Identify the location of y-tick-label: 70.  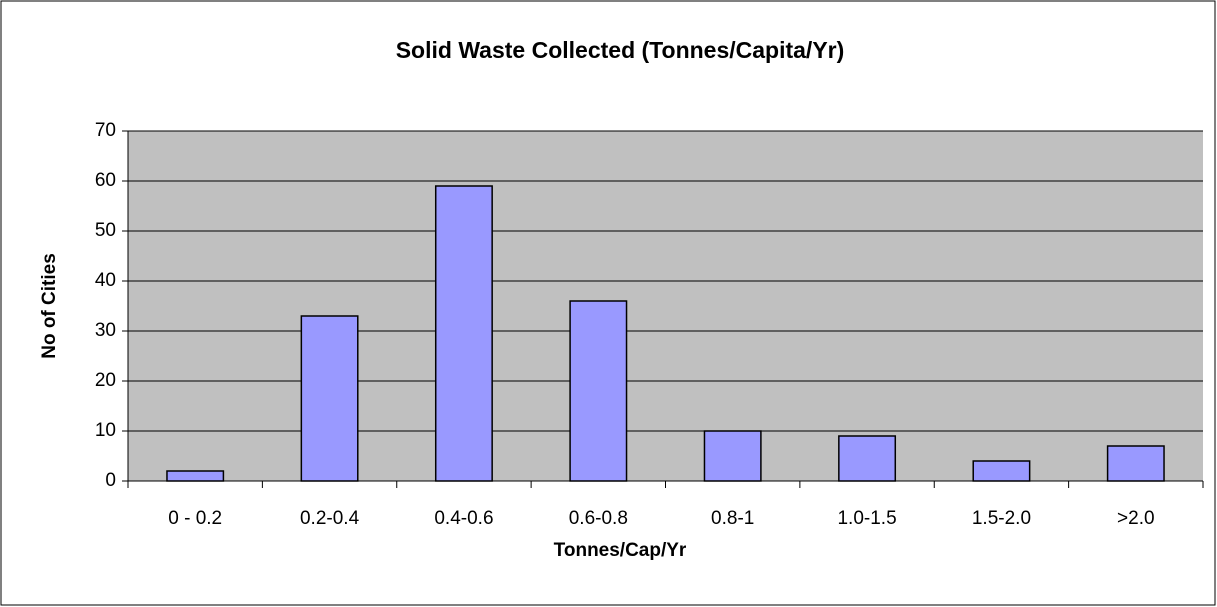
(105, 130).